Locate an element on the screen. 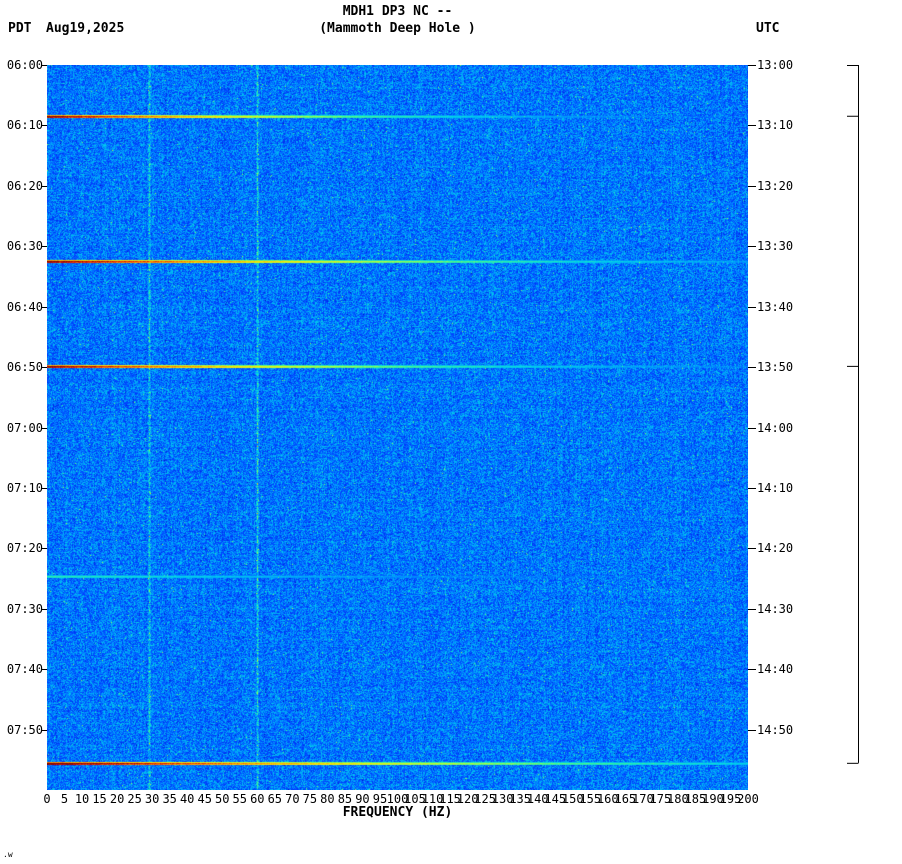 The image size is (902, 864). x-axis-tick-label: 110 is located at coordinates (432, 799).